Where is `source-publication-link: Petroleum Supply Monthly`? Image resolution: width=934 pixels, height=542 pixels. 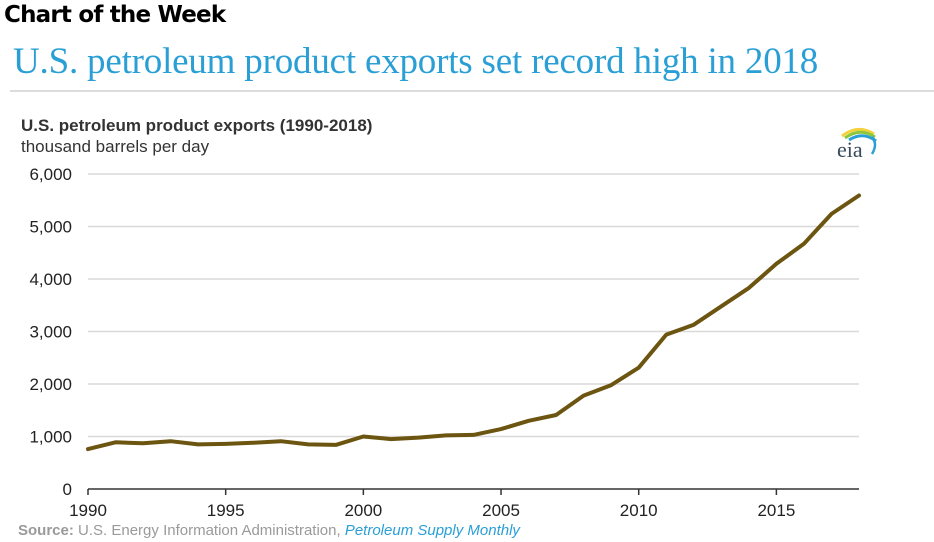 source-publication-link: Petroleum Supply Monthly is located at coordinates (432, 530).